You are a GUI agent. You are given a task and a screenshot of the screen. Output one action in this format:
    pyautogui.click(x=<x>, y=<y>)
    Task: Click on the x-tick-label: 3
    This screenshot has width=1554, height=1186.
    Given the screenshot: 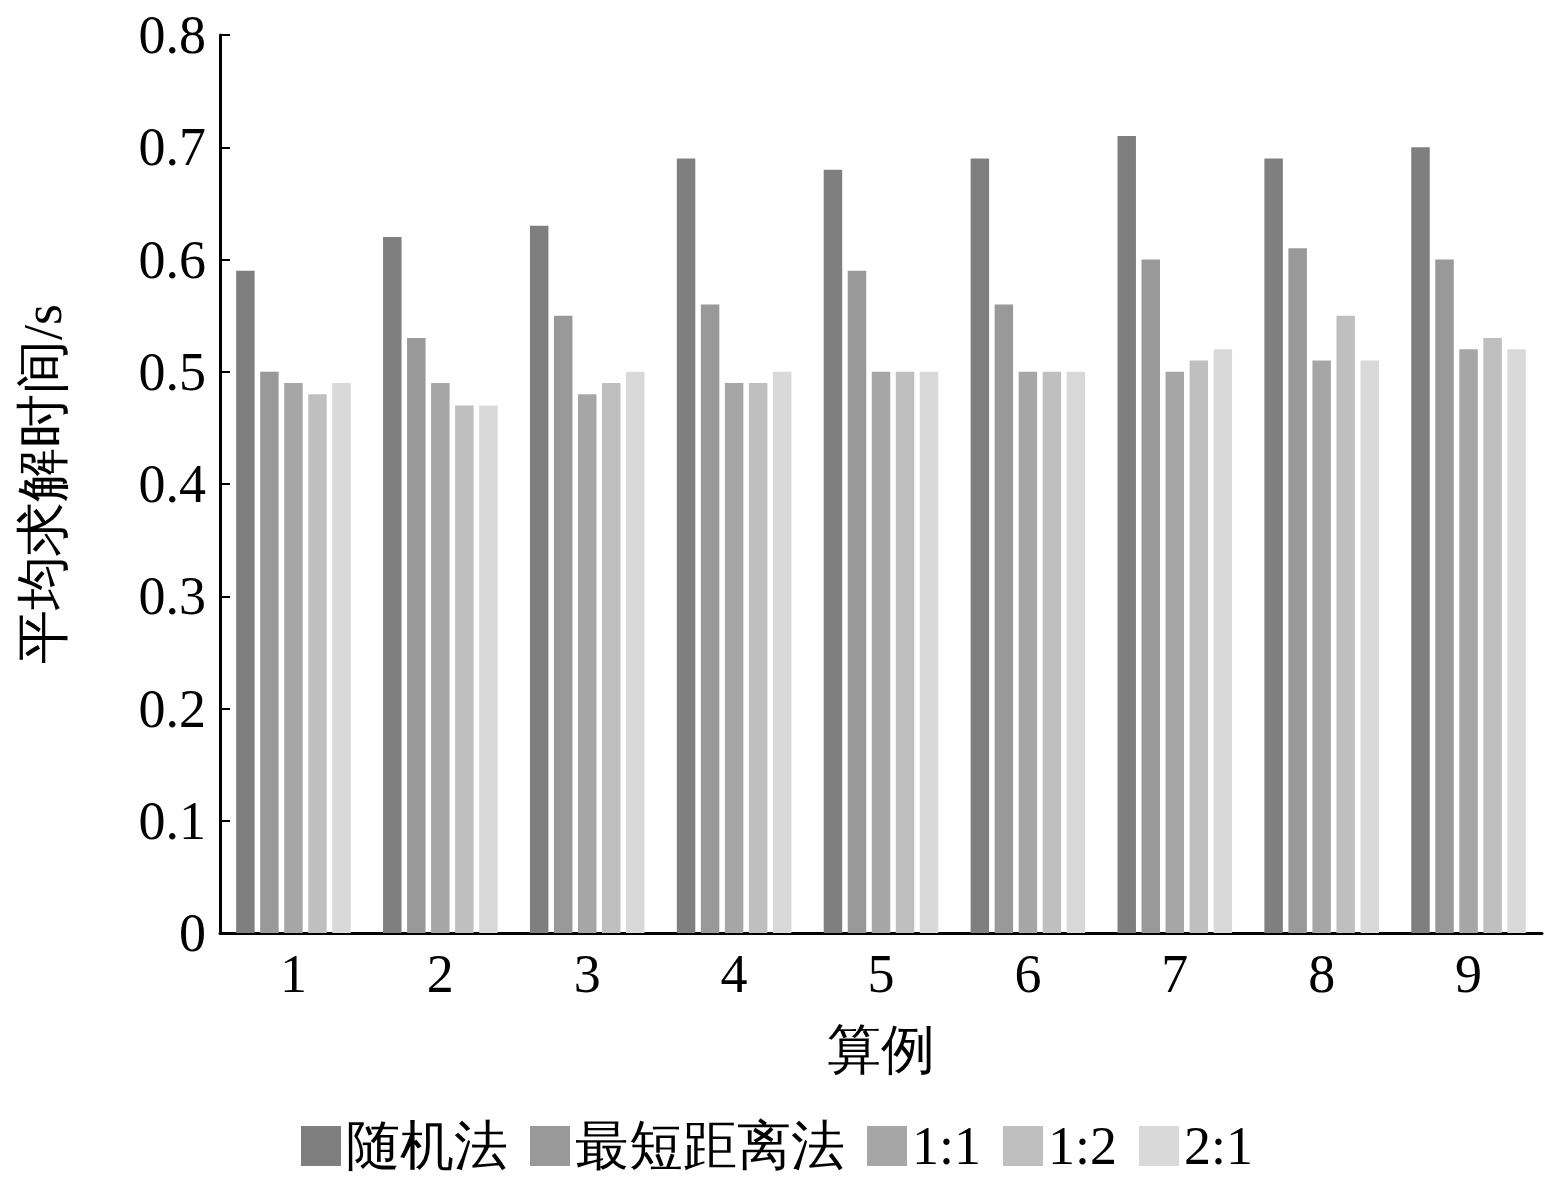 What is the action you would take?
    pyautogui.click(x=587, y=974)
    